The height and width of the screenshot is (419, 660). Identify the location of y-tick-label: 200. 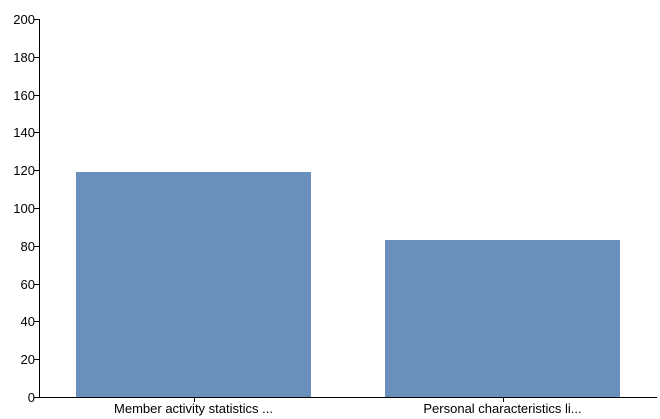
(24, 19).